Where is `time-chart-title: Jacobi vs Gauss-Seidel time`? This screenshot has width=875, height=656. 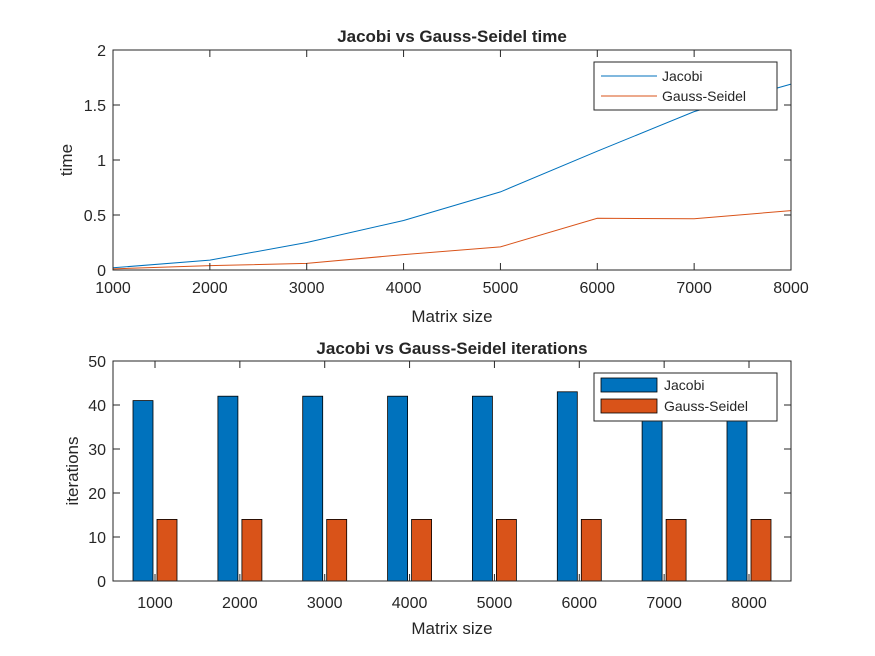 time-chart-title: Jacobi vs Gauss-Seidel time is located at coordinates (452, 36).